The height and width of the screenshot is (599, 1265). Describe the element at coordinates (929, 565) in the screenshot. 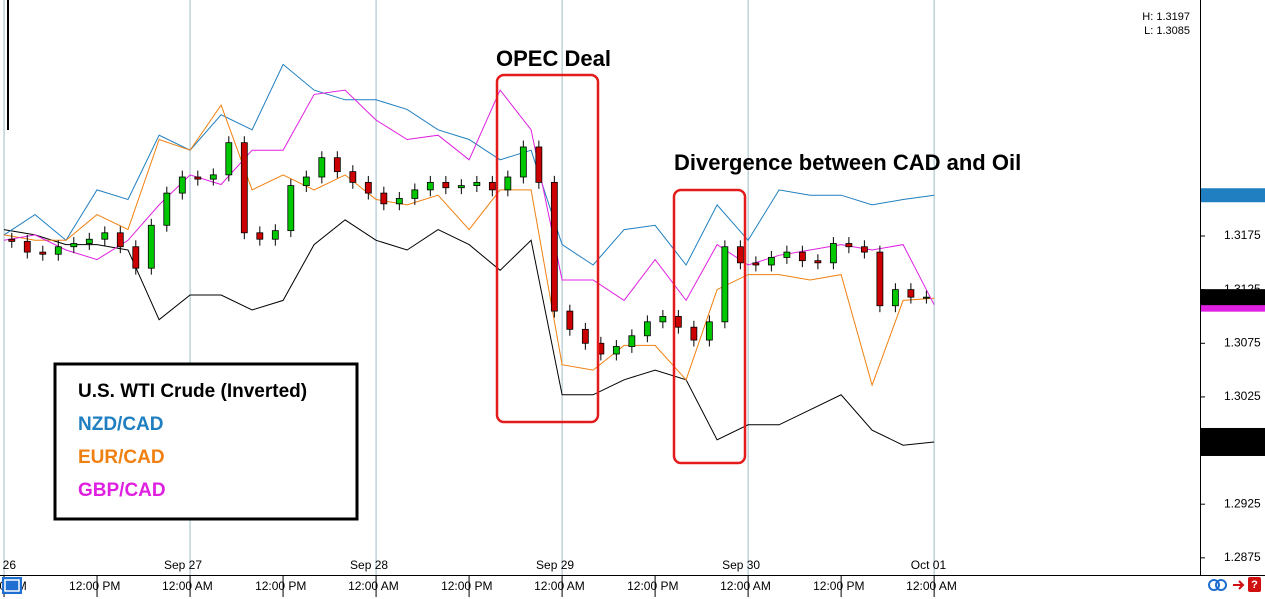

I see `date-label: Oct 01` at that location.